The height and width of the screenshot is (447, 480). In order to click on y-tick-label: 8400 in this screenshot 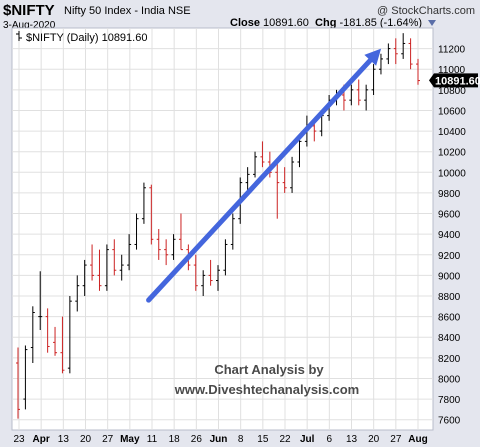, I will do `click(449, 338)`.